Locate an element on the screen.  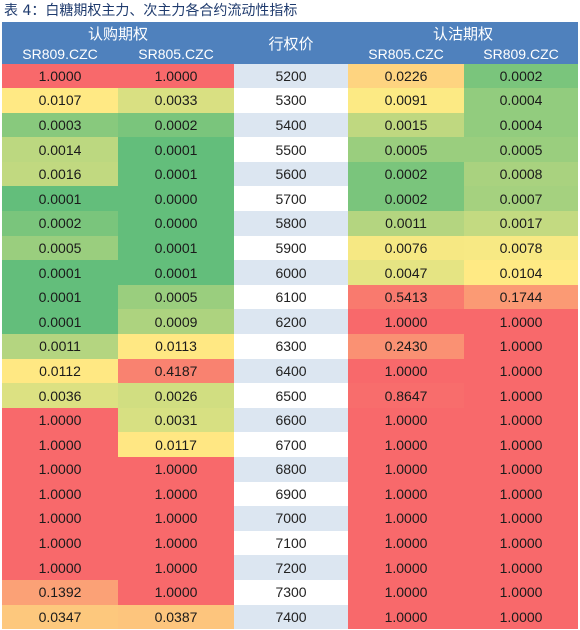
table-row: 0.0005 0.0001 5900 0.0076 0.0078 is located at coordinates (290, 248).